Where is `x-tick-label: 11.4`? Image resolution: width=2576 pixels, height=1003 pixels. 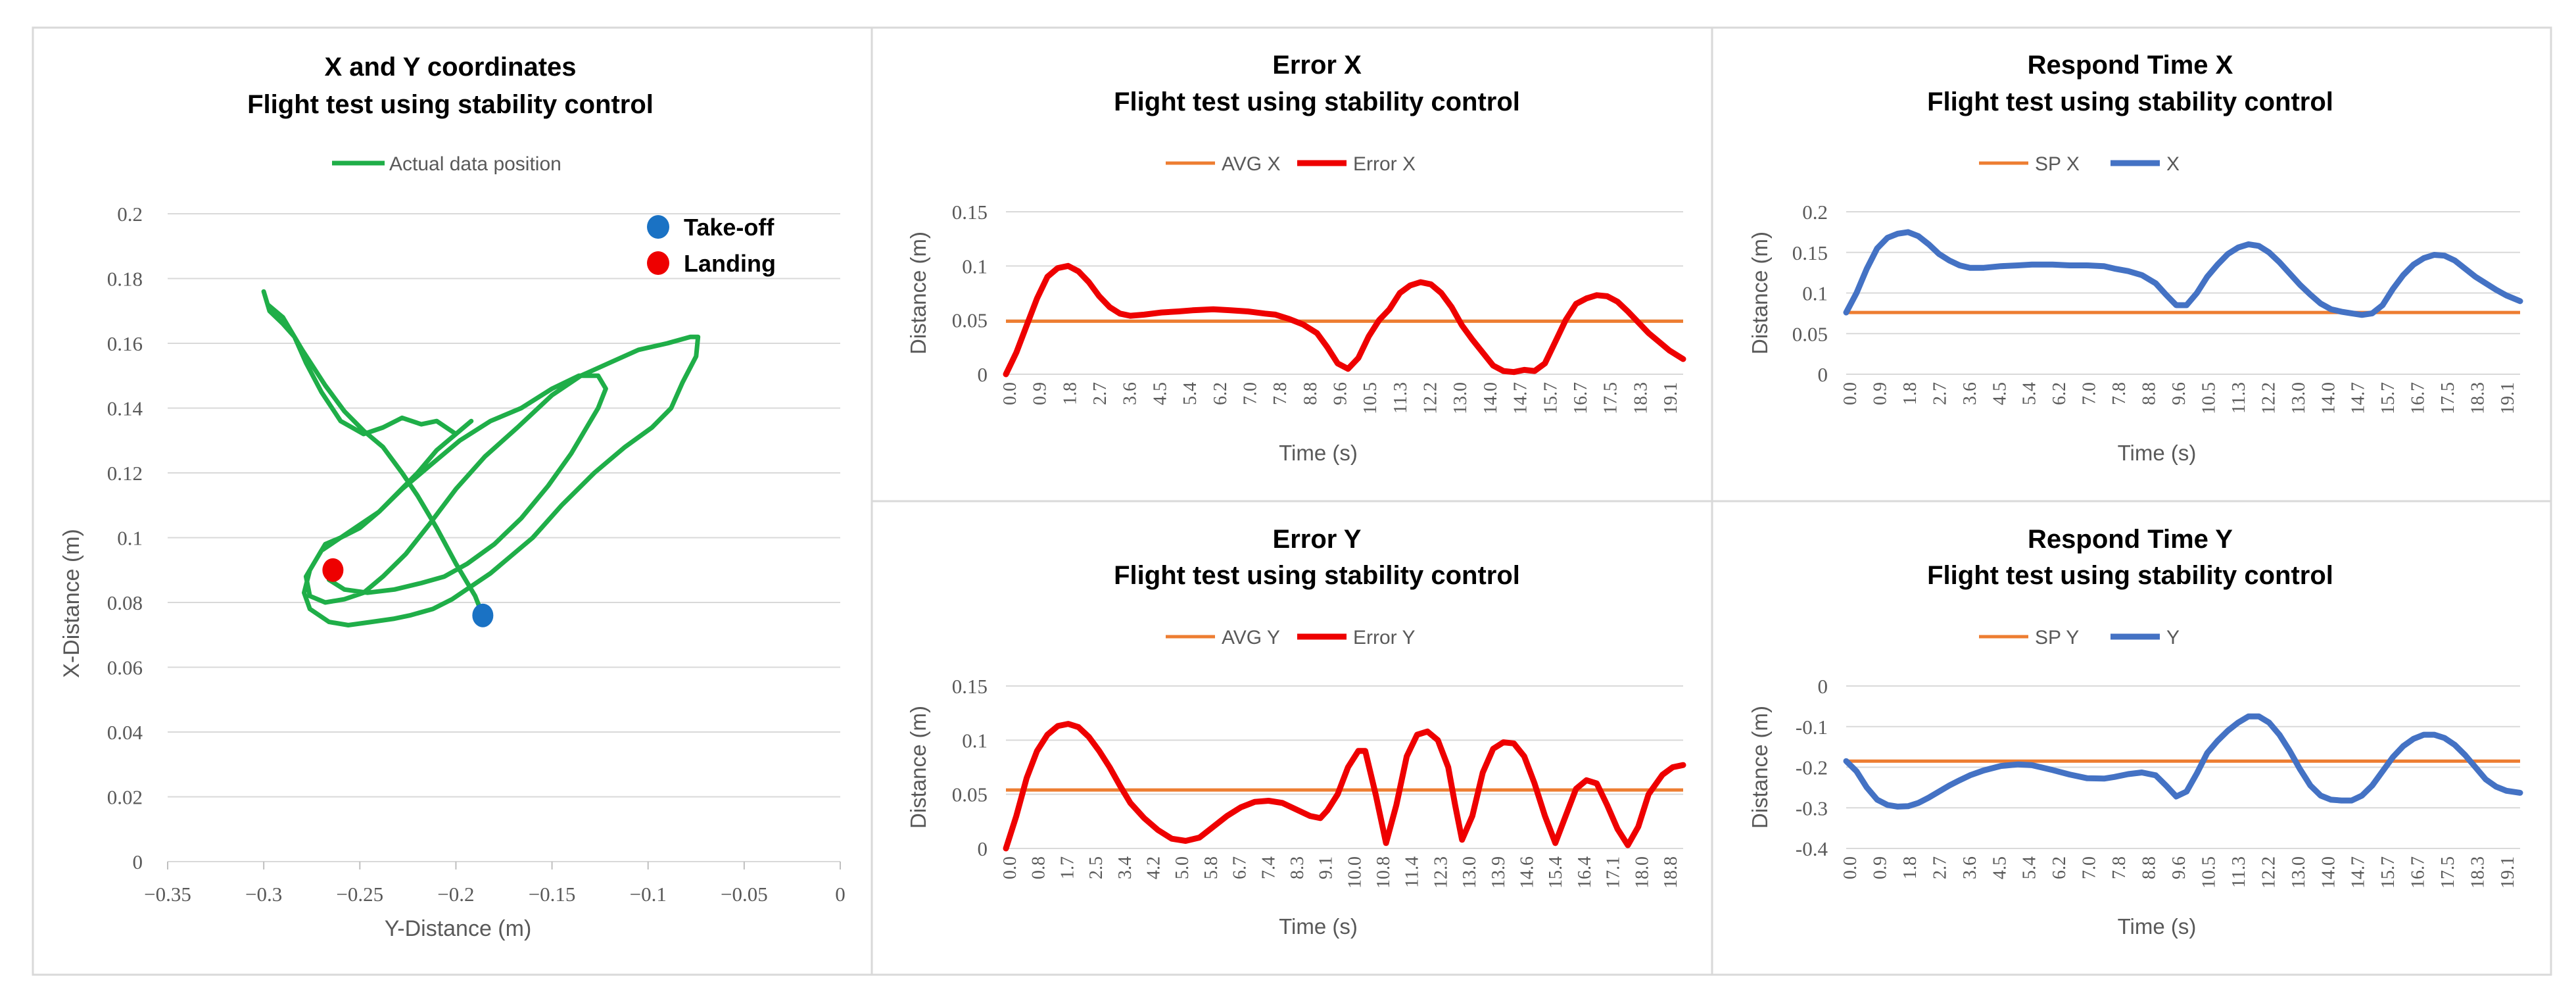 x-tick-label: 11.4 is located at coordinates (1412, 872).